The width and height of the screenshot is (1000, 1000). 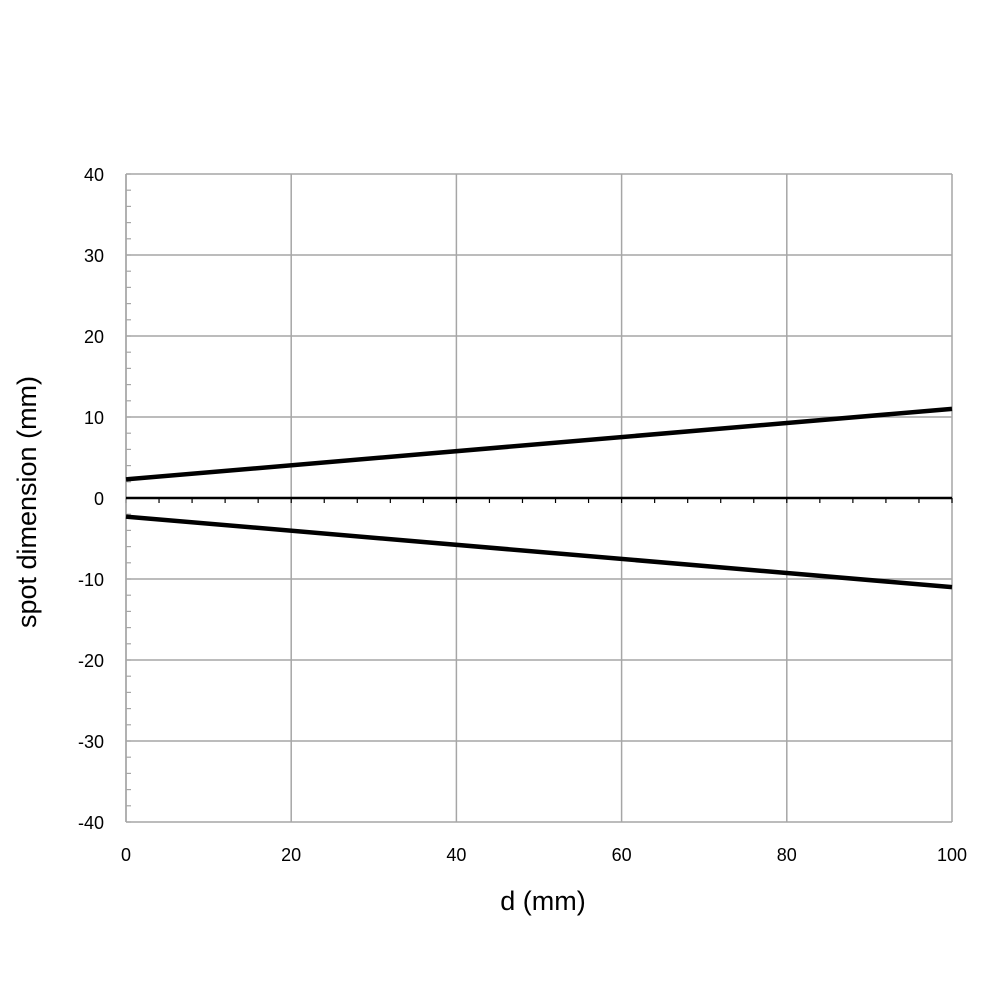 What do you see at coordinates (787, 855) in the screenshot?
I see `x-tick-label: 80` at bounding box center [787, 855].